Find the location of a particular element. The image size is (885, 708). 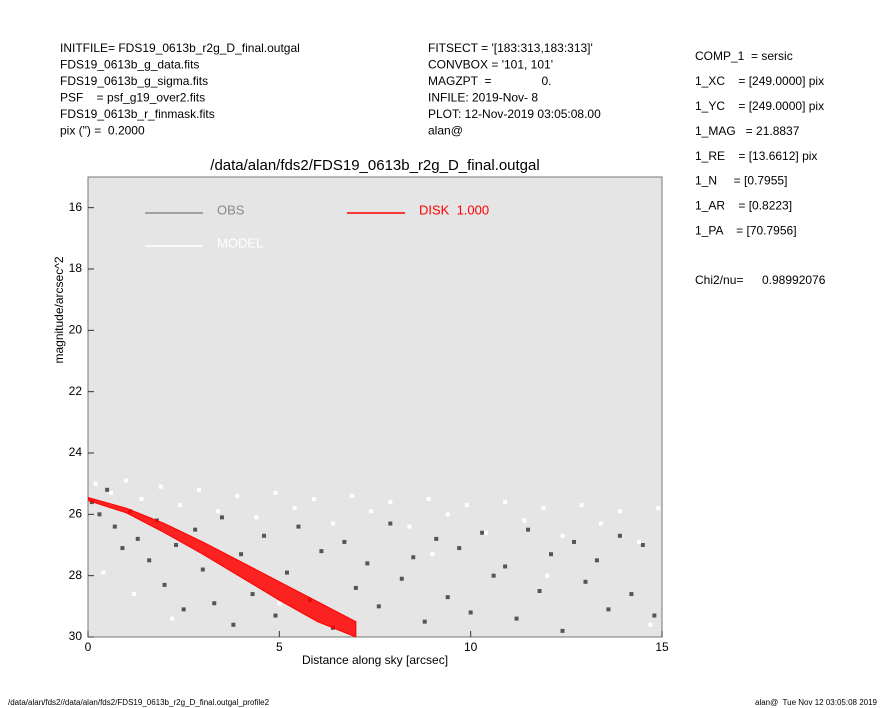

x-tick-label: 5 is located at coordinates (279, 647).